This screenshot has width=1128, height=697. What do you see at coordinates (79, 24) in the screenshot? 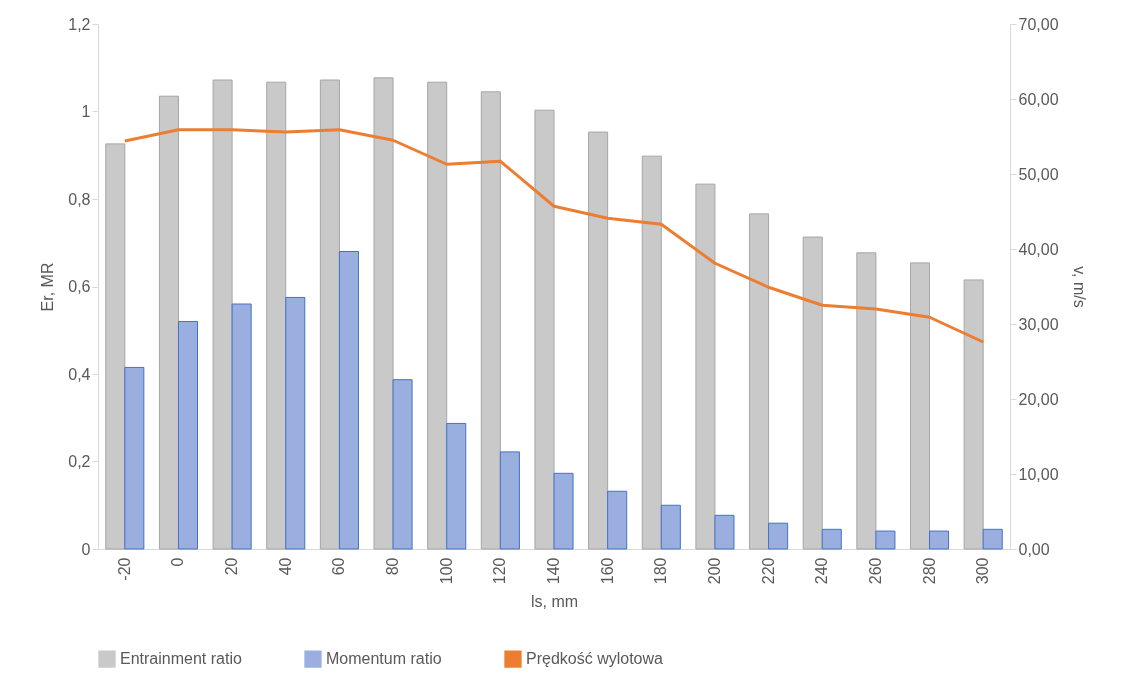
I see `y-tick-label: 1,2` at bounding box center [79, 24].